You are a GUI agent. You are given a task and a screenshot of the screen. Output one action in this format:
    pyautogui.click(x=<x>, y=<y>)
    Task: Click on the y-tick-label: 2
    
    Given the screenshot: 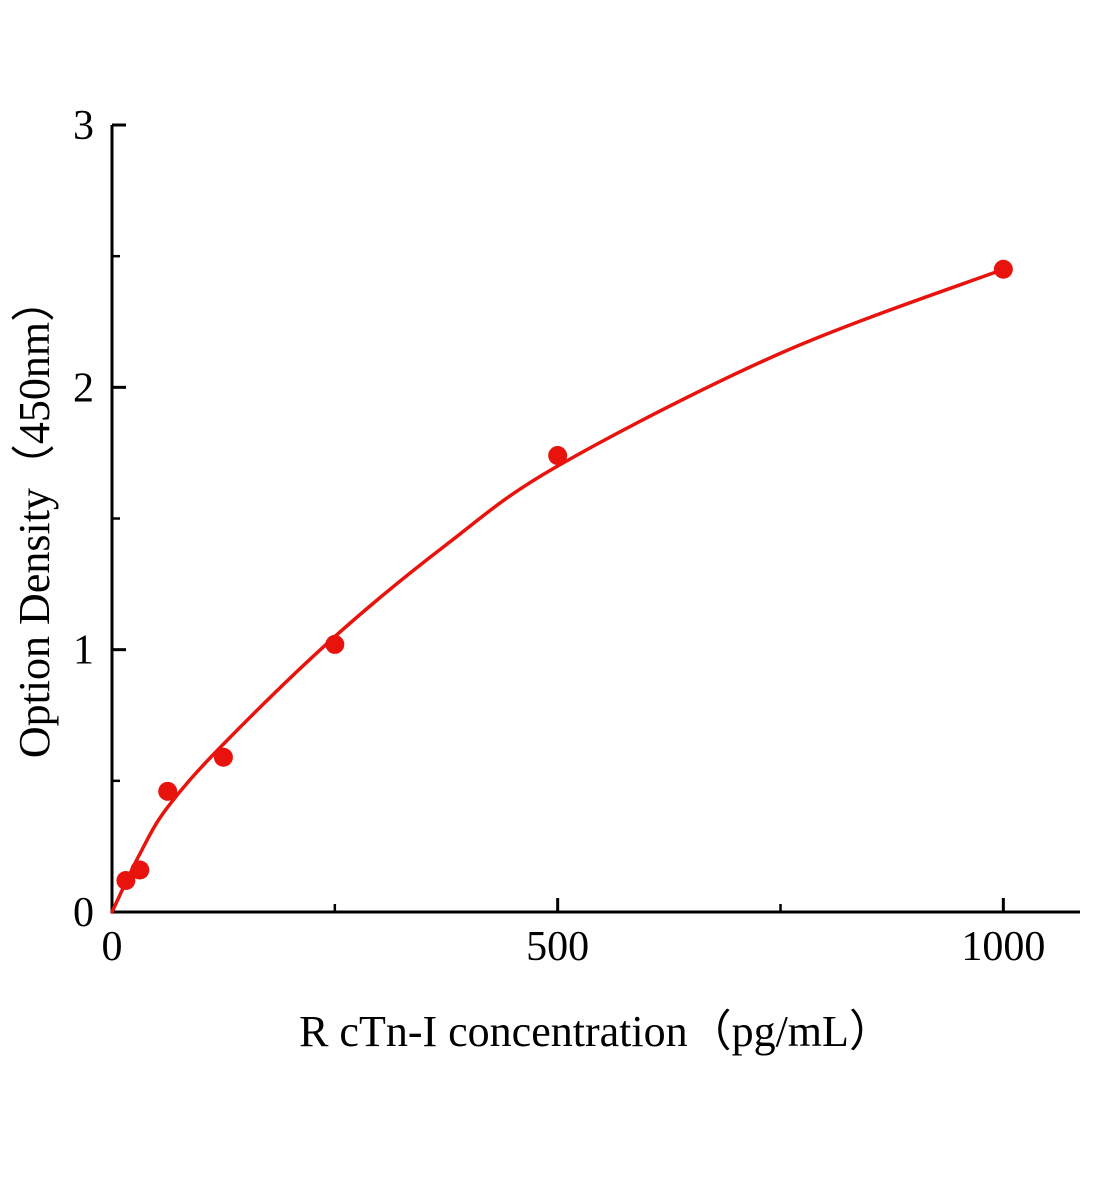 What is the action you would take?
    pyautogui.click(x=83, y=388)
    